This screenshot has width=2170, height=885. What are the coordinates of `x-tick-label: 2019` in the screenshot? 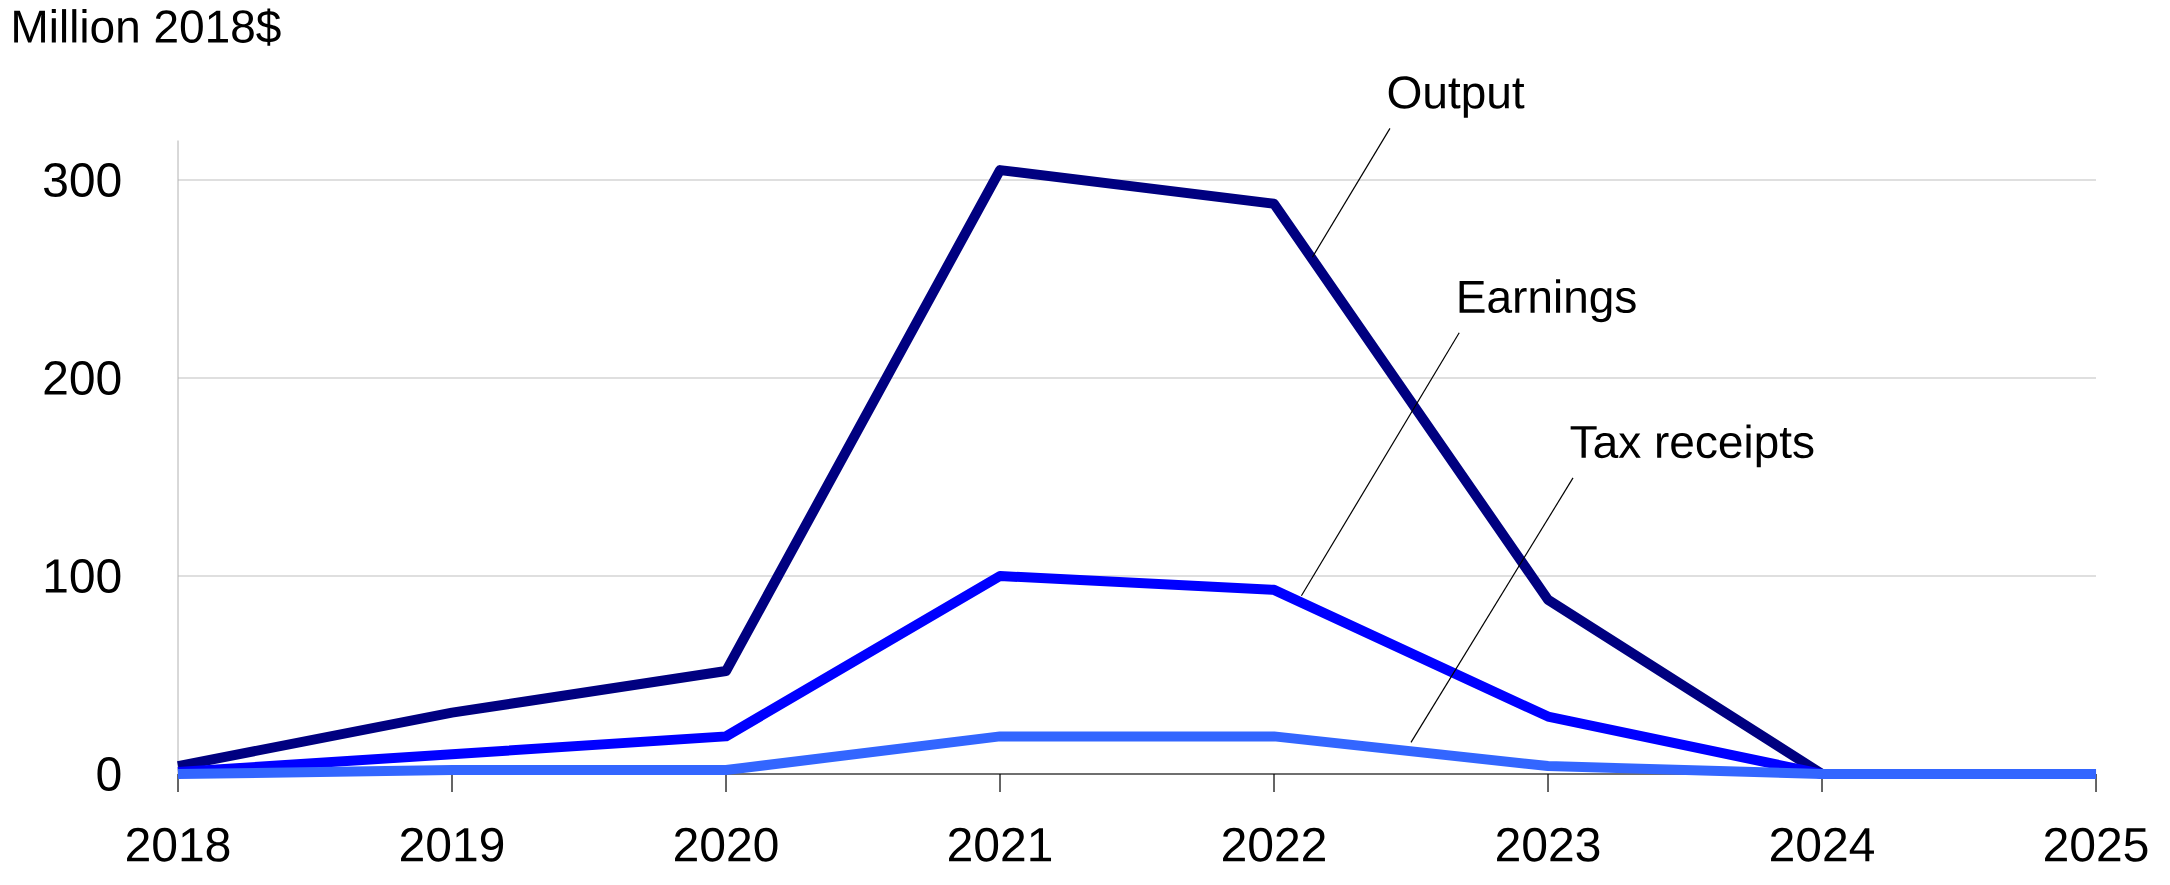 It's located at (452, 844).